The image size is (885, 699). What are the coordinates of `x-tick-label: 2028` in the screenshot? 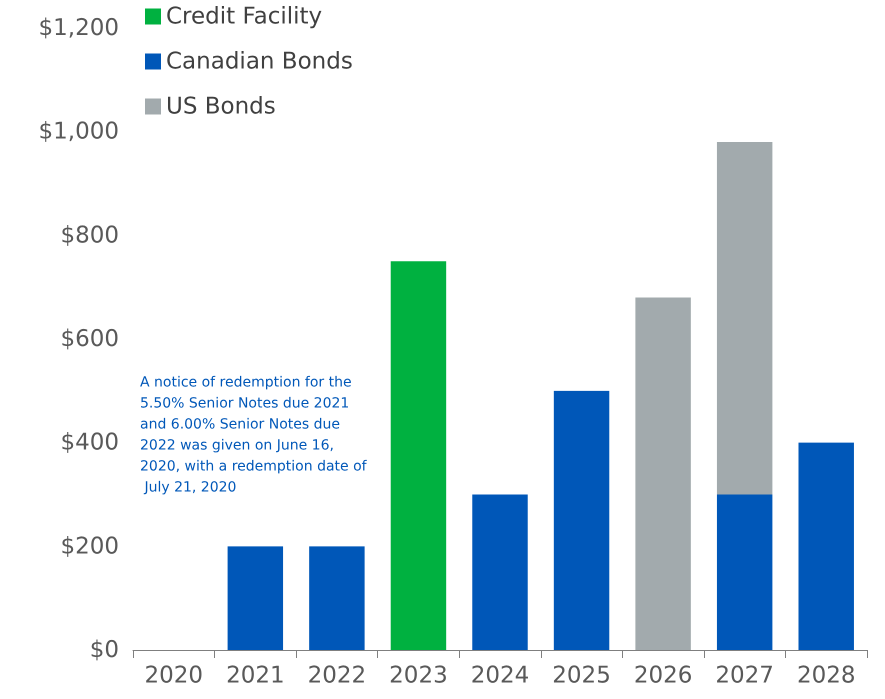 It's located at (826, 675).